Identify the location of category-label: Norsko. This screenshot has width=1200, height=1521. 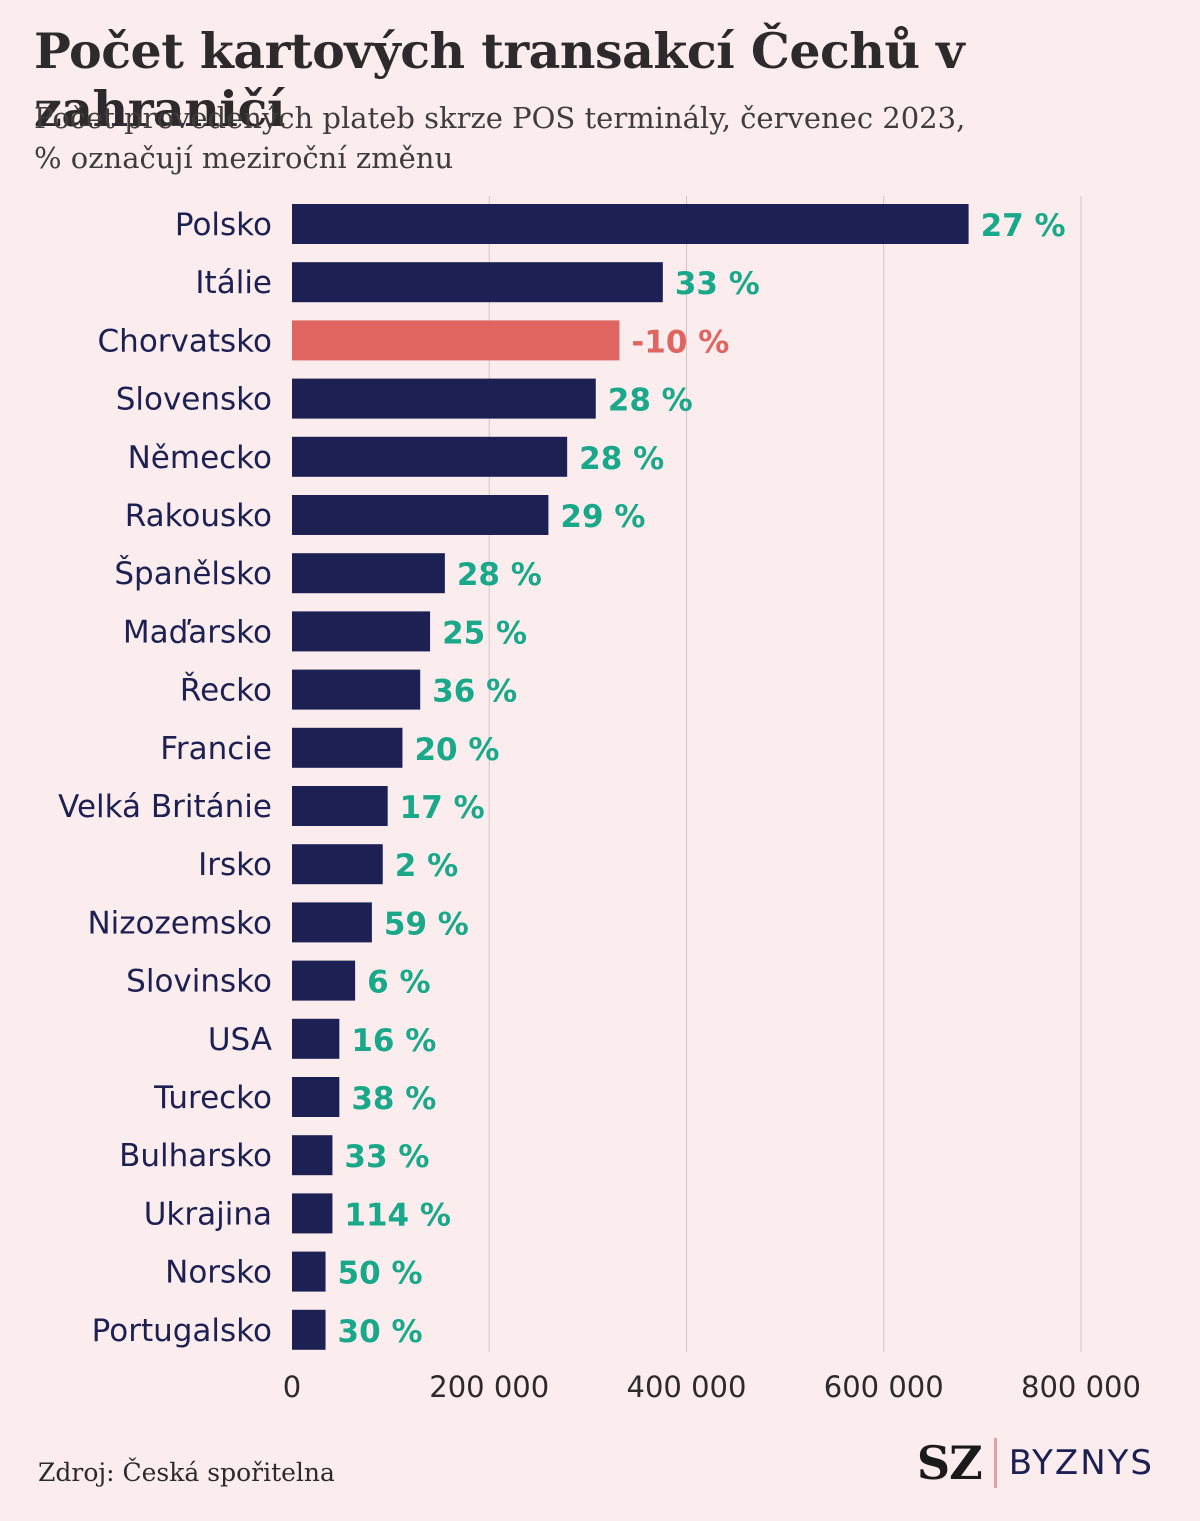
(218, 1273).